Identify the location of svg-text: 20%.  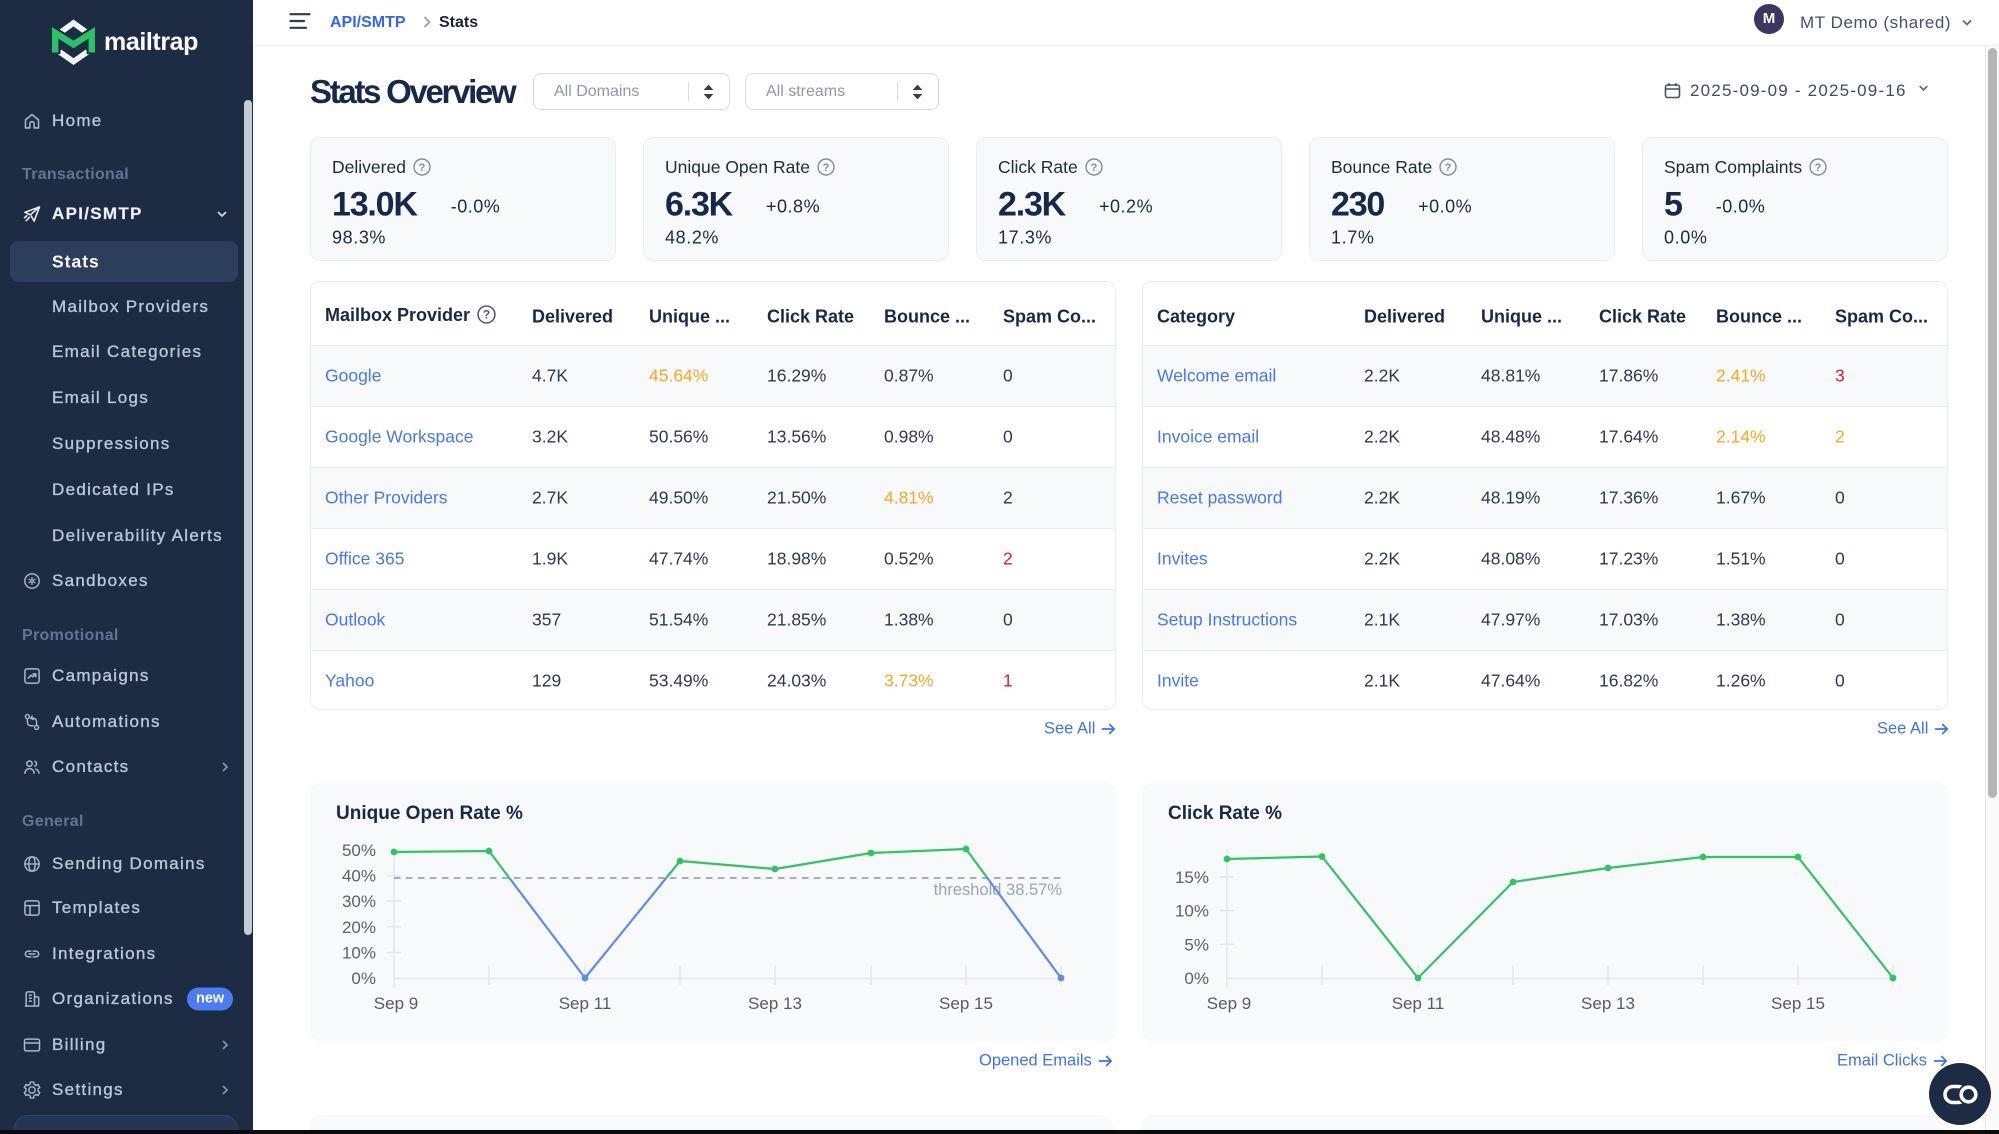
(359, 927).